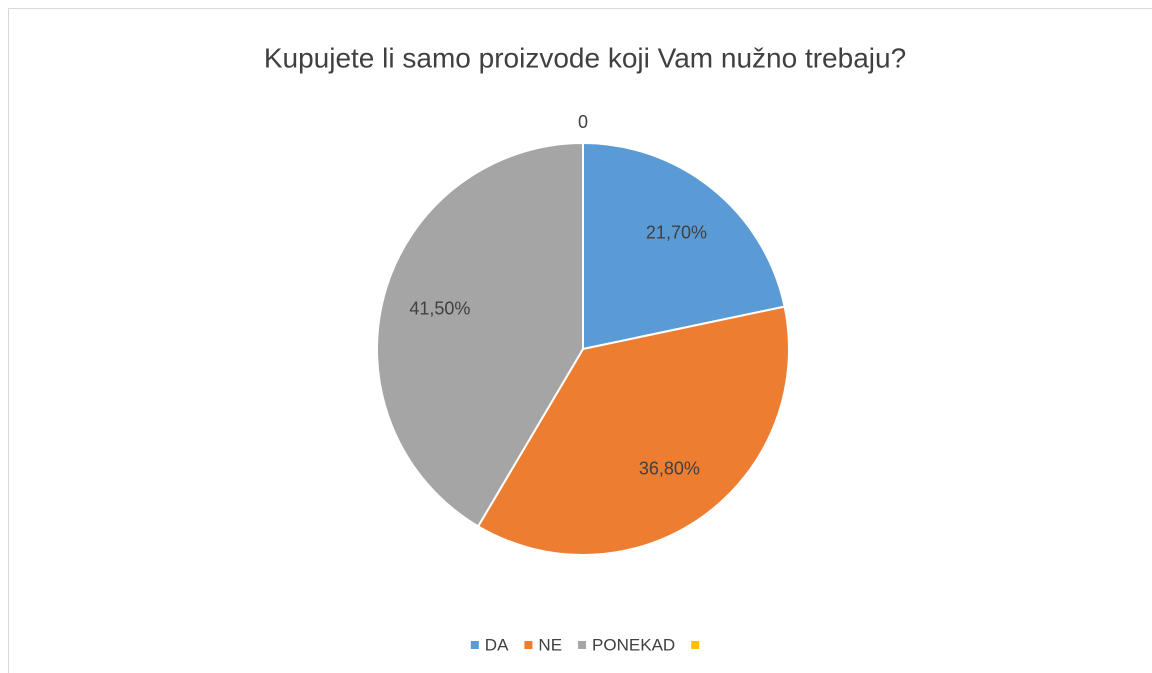  I want to click on data-label: 0, so click(583, 122).